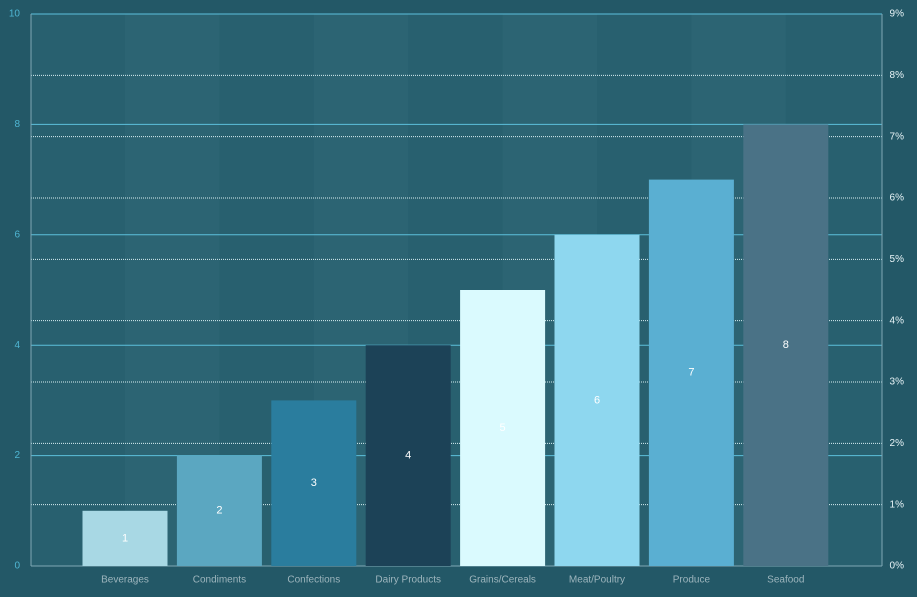 This screenshot has height=597, width=917. I want to click on y2-tick-label: 9%, so click(897, 14).